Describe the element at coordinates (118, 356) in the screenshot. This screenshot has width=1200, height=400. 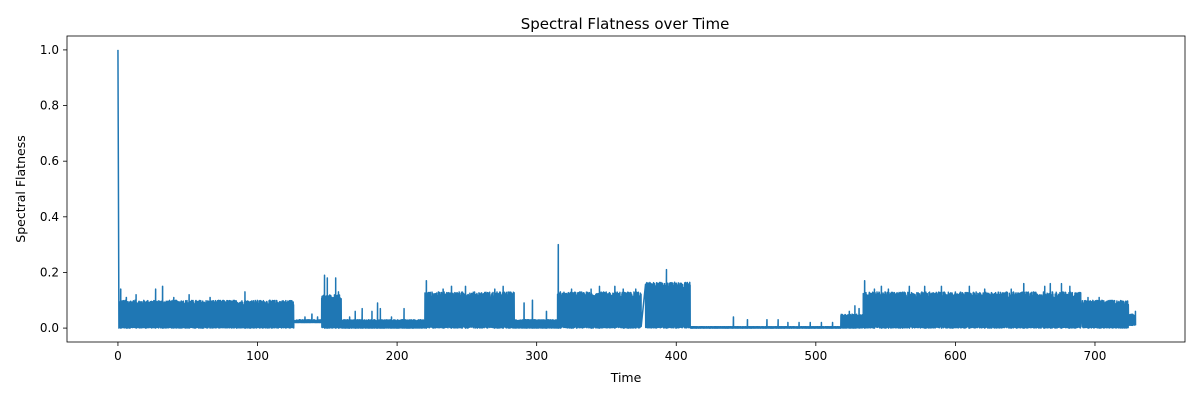
I see `x-tick-label: 0` at that location.